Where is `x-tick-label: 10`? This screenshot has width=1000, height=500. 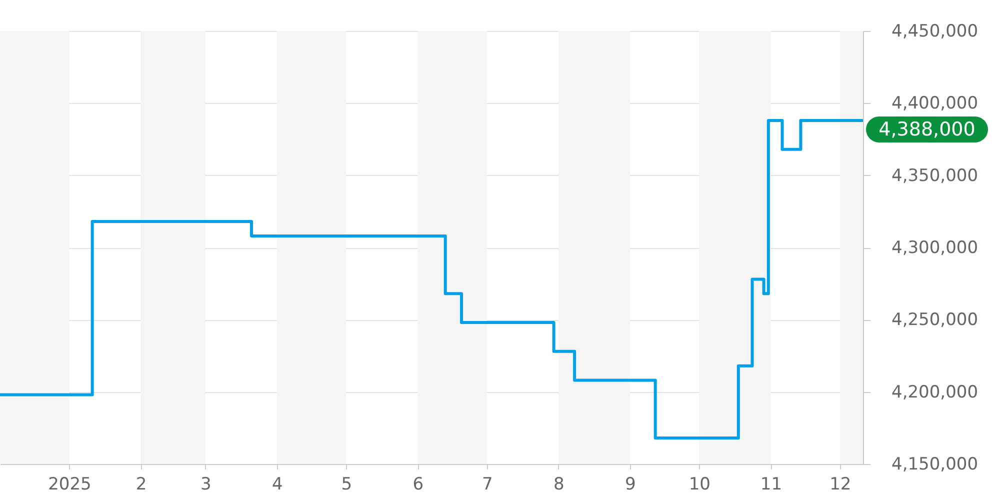 x-tick-label: 10 is located at coordinates (699, 484).